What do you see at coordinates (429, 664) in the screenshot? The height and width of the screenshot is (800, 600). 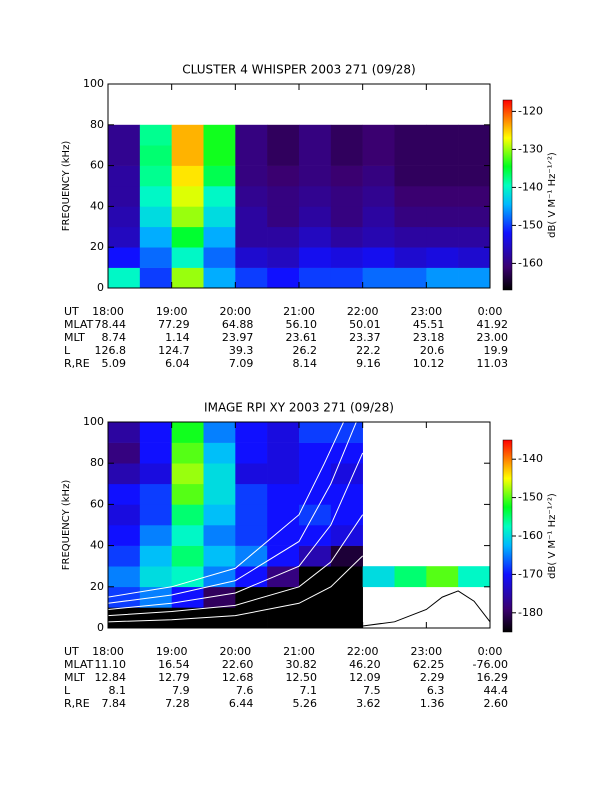 I see `ephemeris-value: 62.25` at bounding box center [429, 664].